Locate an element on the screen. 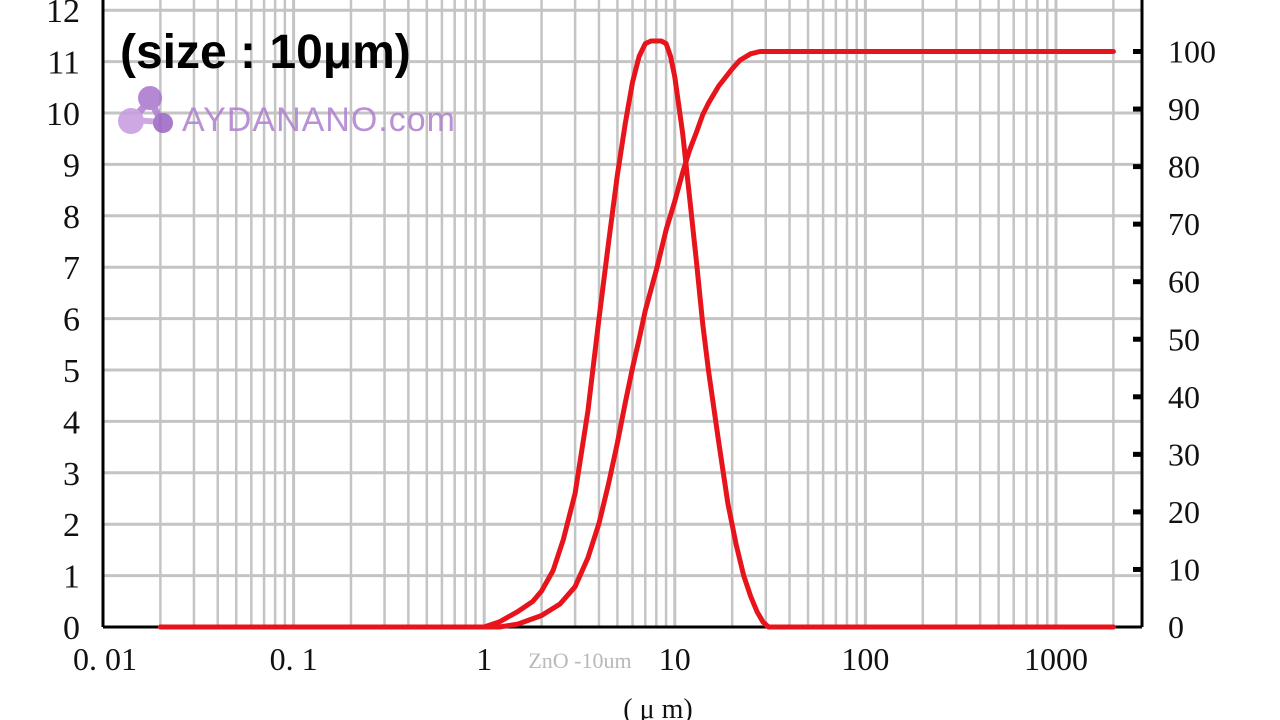  y-right-tick-label: 20 is located at coordinates (1184, 512).